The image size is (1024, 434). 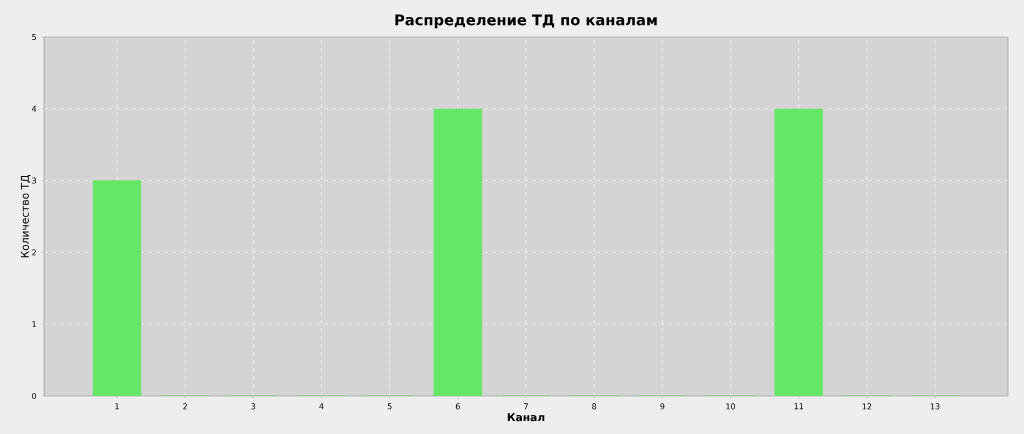 I want to click on x-tick-label: 3, so click(x=253, y=406).